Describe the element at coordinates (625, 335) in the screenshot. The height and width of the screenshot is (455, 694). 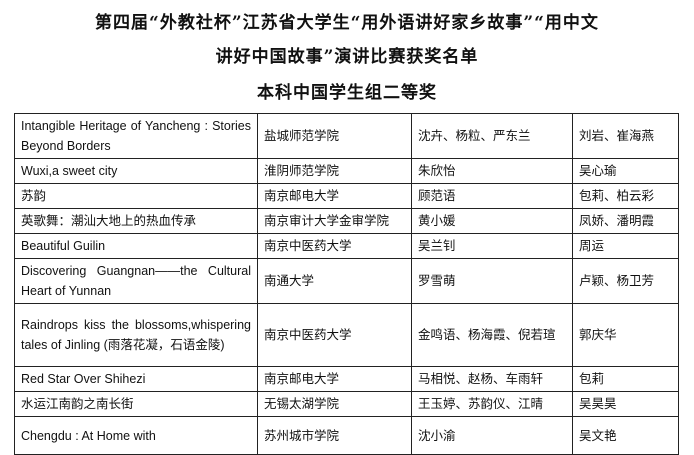
I see `advisors-cell: 郭庆华` at that location.